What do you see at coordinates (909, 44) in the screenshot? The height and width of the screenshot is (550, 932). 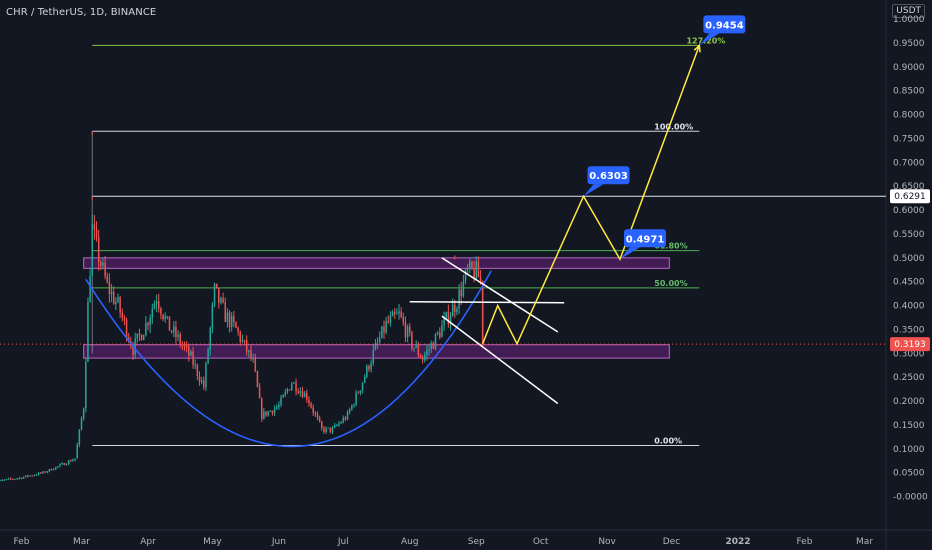 I see `price-tick-label: 0.9500` at bounding box center [909, 44].